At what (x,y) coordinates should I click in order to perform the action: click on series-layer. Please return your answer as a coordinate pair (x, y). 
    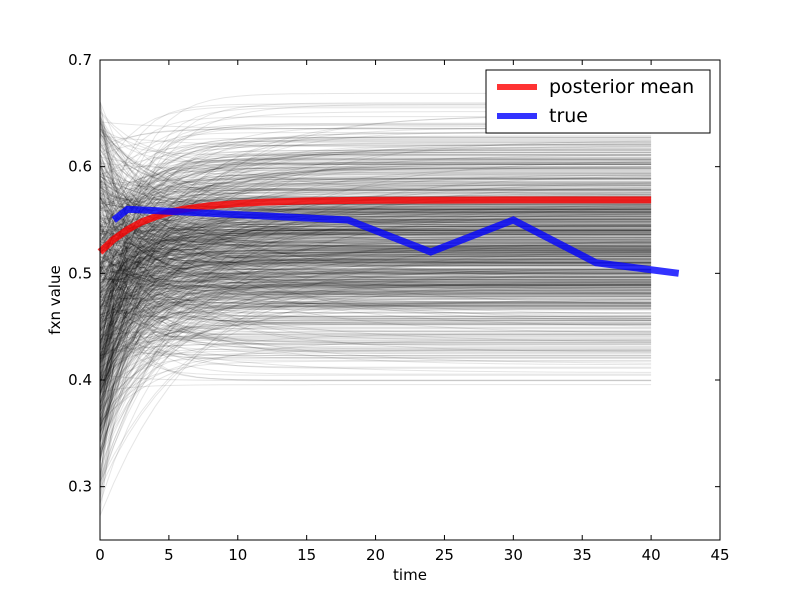
    Looking at the image, I should click on (388, 236).